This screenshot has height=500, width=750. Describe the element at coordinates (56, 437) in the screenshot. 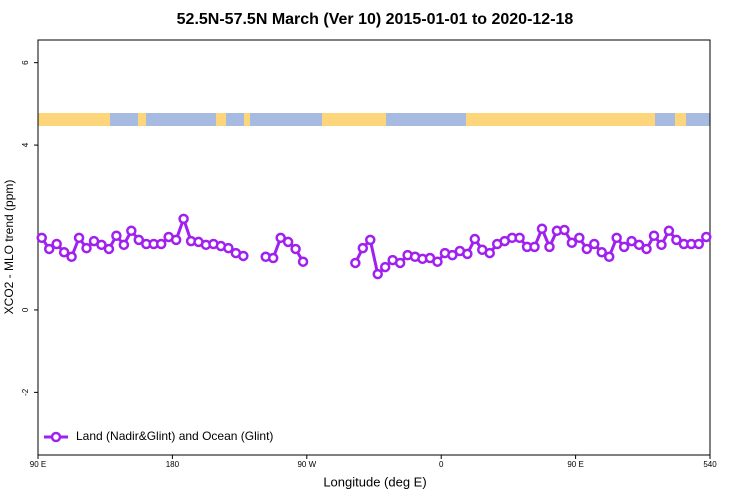

I see `legend-marker` at that location.